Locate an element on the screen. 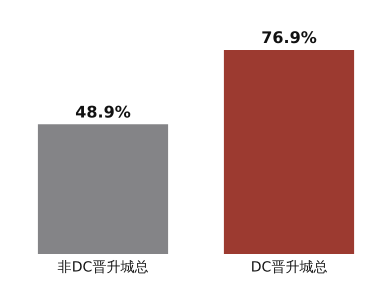 This screenshot has width=392, height=282. data-label: 48.9% is located at coordinates (103, 112).